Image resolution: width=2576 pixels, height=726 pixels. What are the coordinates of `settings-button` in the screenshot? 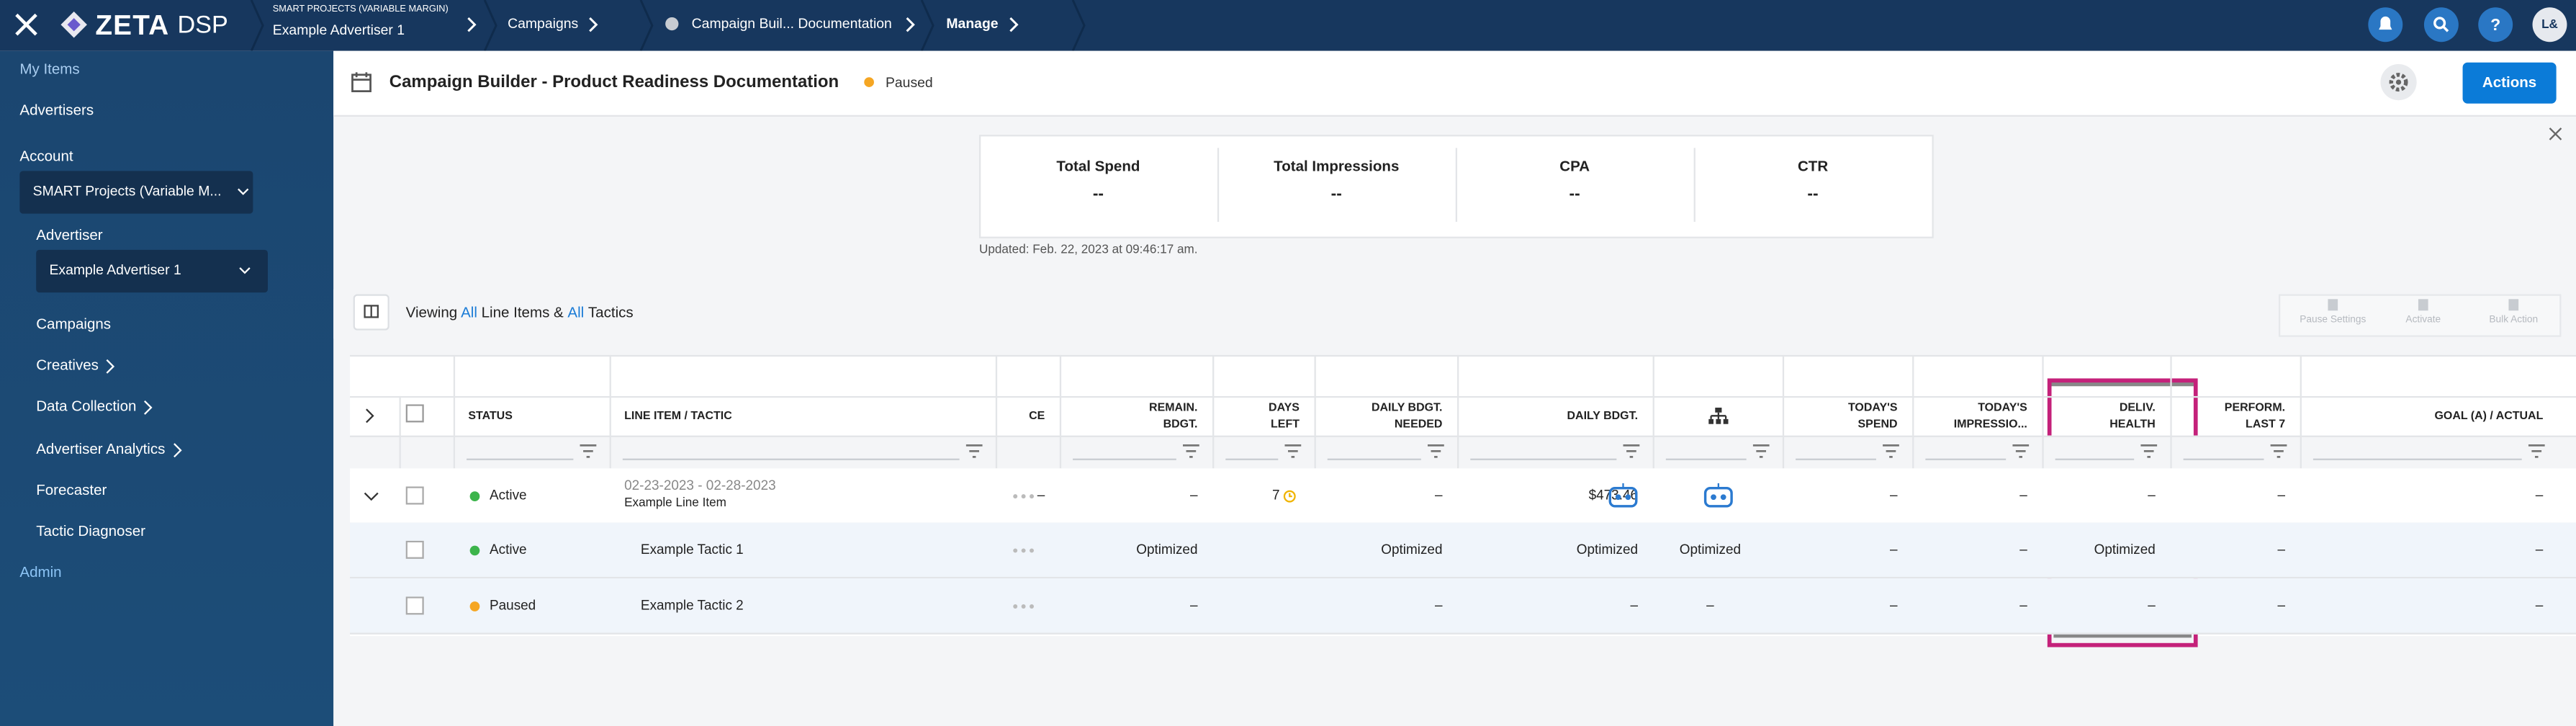 It's located at (2398, 83).